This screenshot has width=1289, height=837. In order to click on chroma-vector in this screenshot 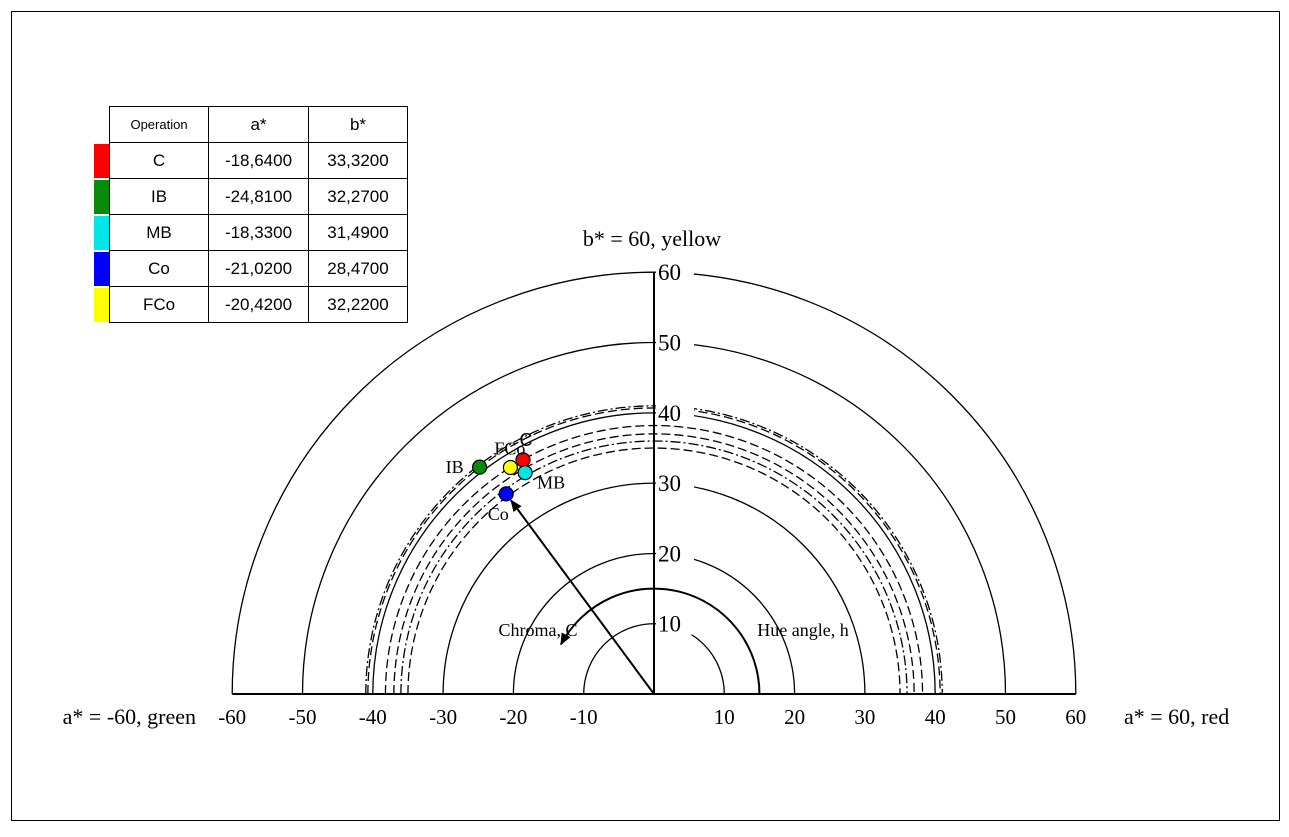, I will do `click(582, 597)`.